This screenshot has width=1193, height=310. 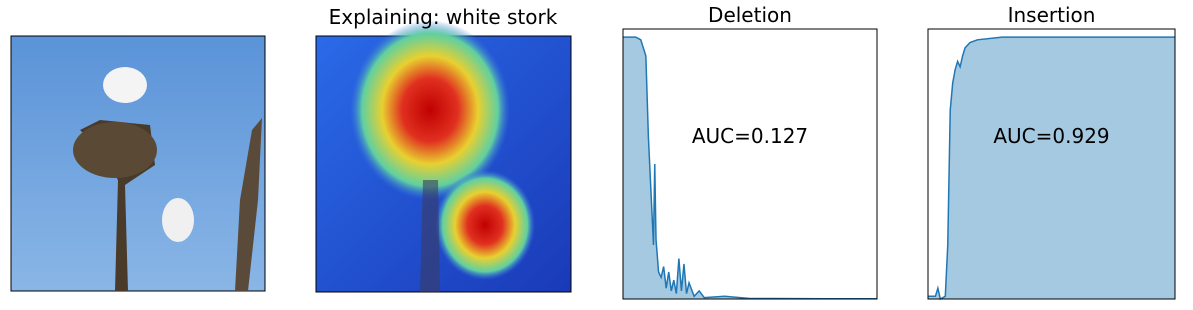 What do you see at coordinates (750, 136) in the screenshot?
I see `auc-annotation: AUC=0.127` at bounding box center [750, 136].